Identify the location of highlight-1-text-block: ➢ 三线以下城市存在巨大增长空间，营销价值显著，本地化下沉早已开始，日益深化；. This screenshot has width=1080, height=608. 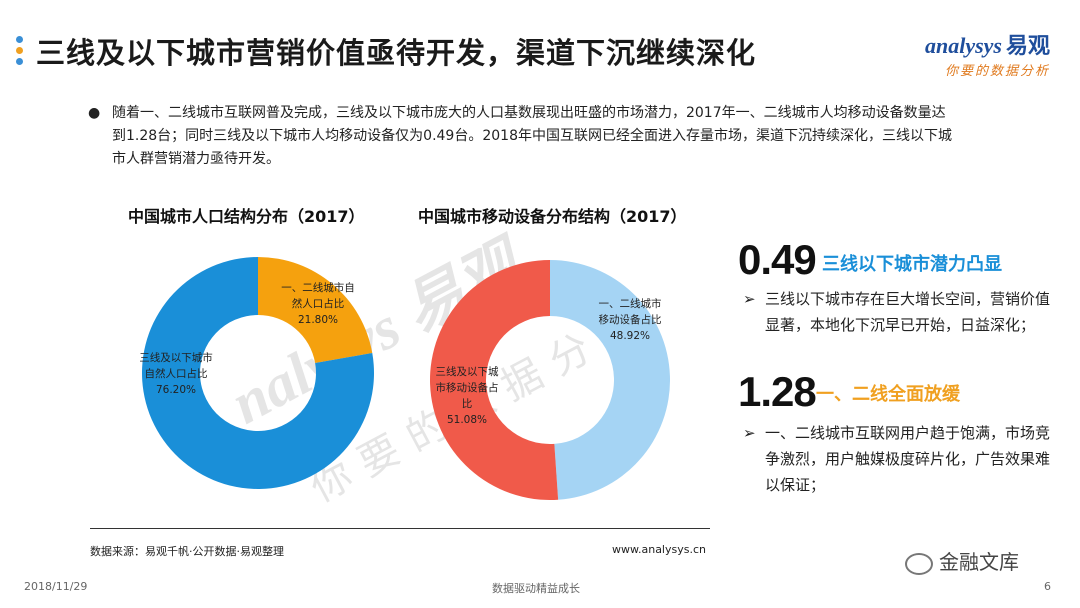
(899, 312).